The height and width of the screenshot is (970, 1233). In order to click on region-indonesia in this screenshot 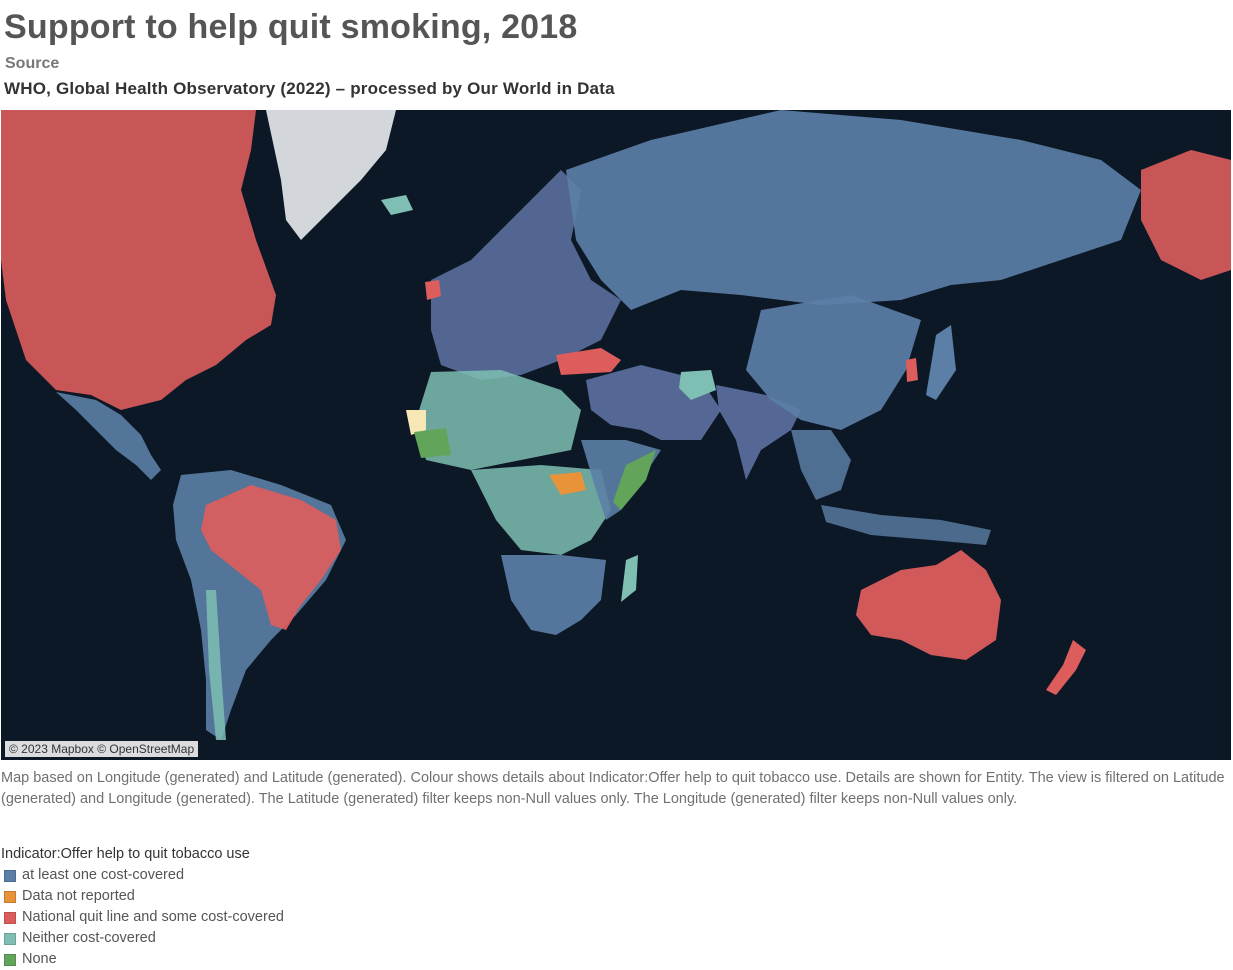, I will do `click(906, 525)`.